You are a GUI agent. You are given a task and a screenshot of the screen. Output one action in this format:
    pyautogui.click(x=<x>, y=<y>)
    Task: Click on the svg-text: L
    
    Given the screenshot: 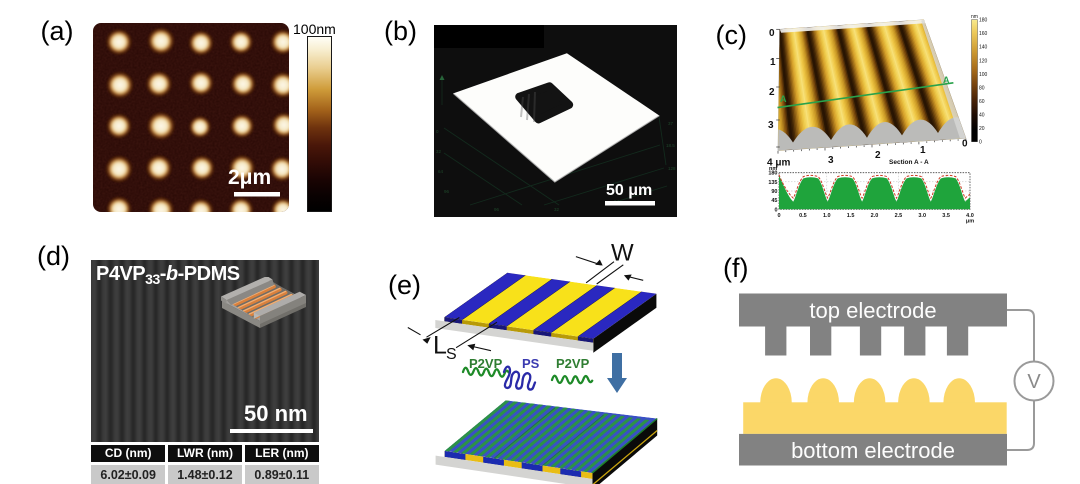 What is the action you would take?
    pyautogui.click(x=440, y=346)
    